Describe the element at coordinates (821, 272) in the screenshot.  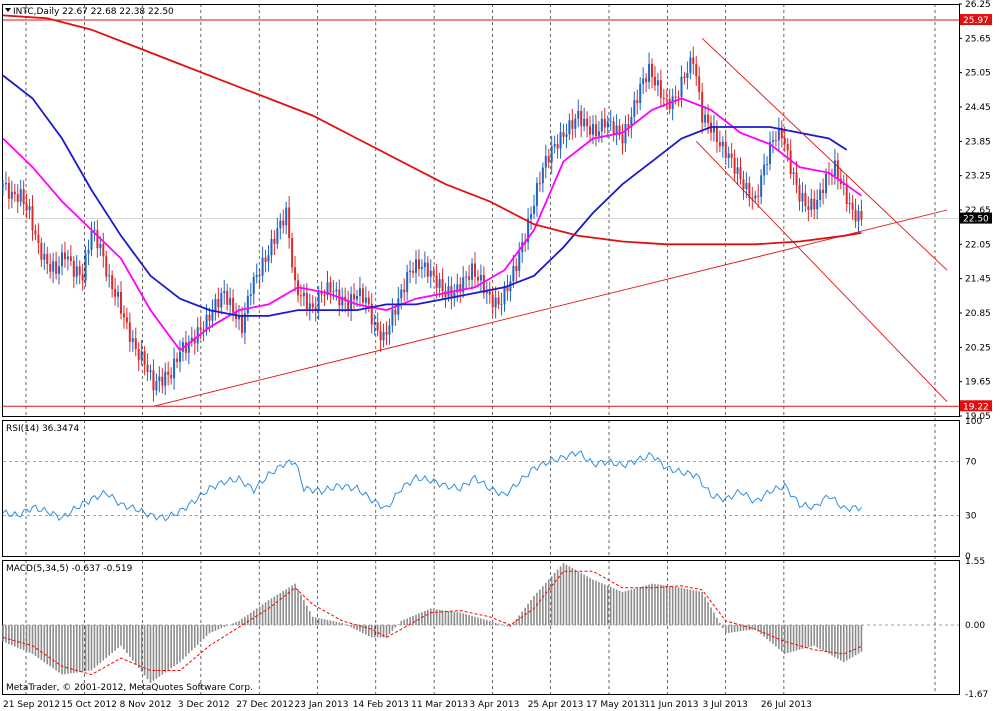
I see `trendline` at that location.